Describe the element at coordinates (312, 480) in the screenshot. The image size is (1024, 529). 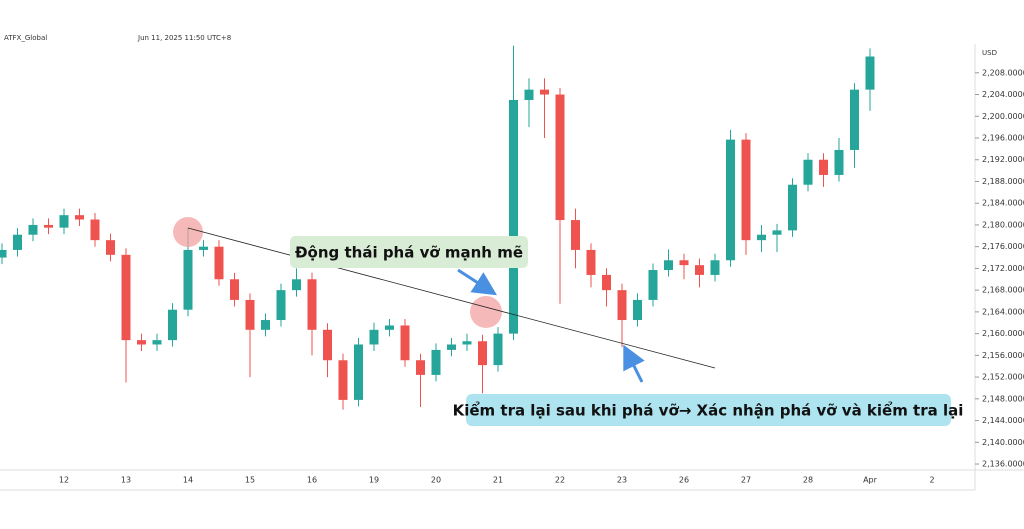
I see `x-tick-label: 16` at that location.